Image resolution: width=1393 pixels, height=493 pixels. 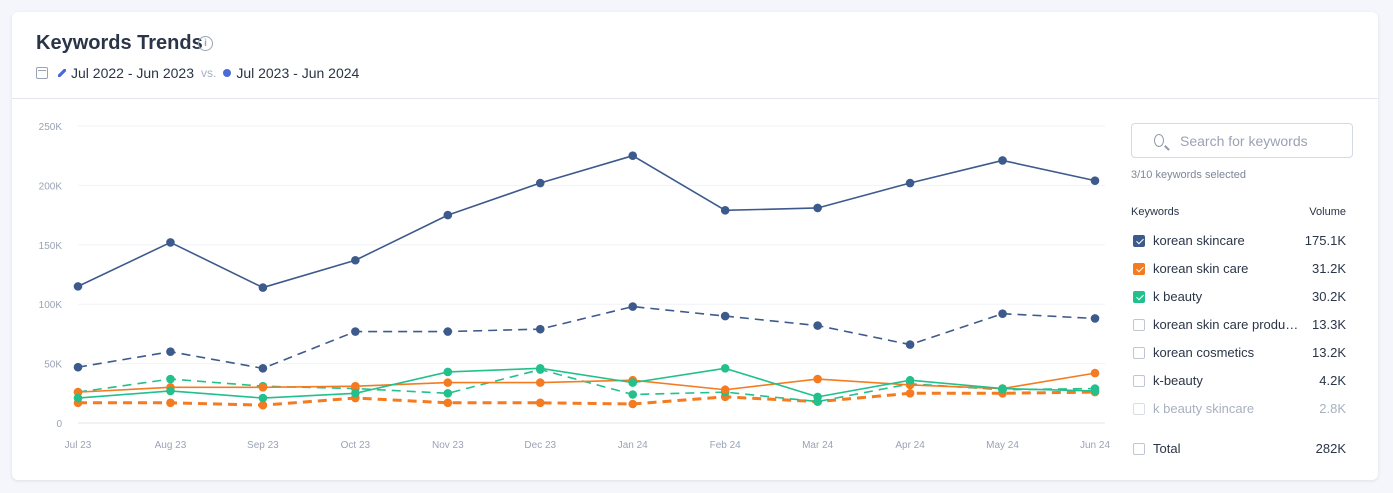 What do you see at coordinates (1265, 140) in the screenshot?
I see `search-input` at bounding box center [1265, 140].